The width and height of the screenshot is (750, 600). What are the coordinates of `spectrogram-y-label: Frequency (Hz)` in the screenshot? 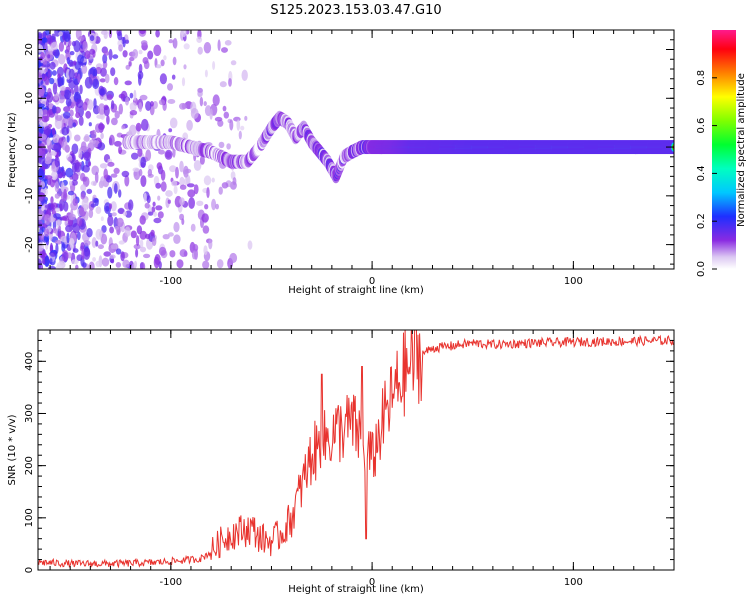 It's located at (12, 150).